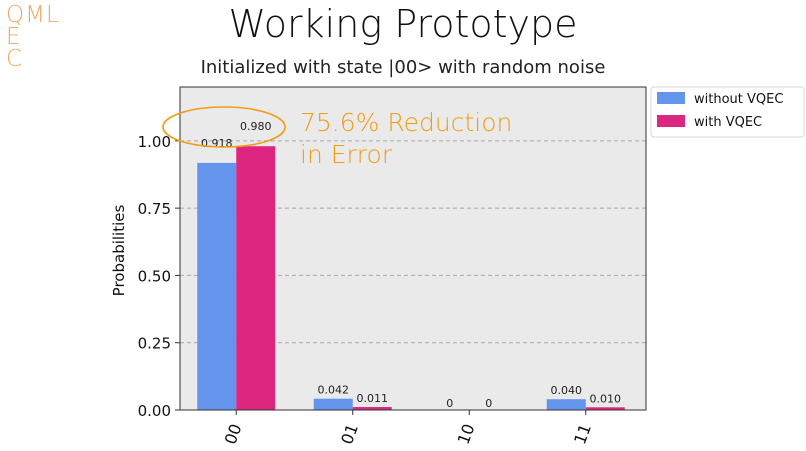  I want to click on data-label: 0.918, so click(217, 143).